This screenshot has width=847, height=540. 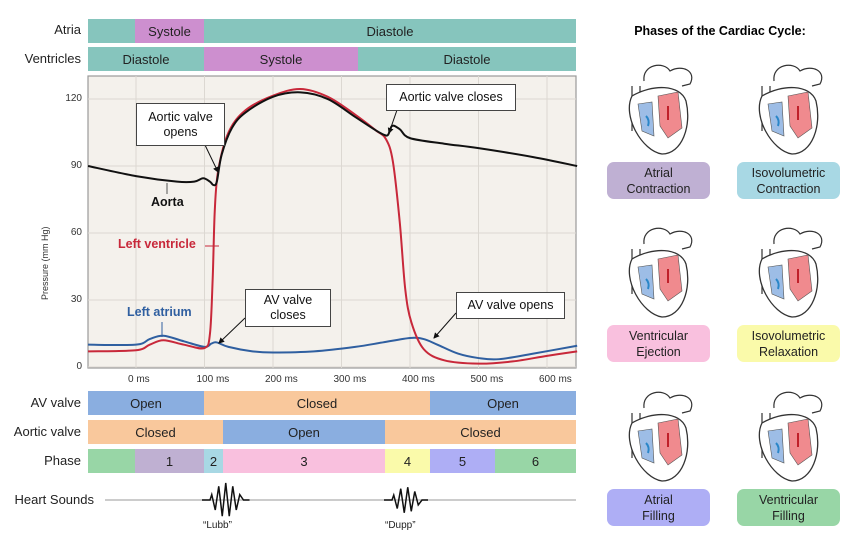 I want to click on ventricles-label: Ventricles, so click(x=52, y=58).